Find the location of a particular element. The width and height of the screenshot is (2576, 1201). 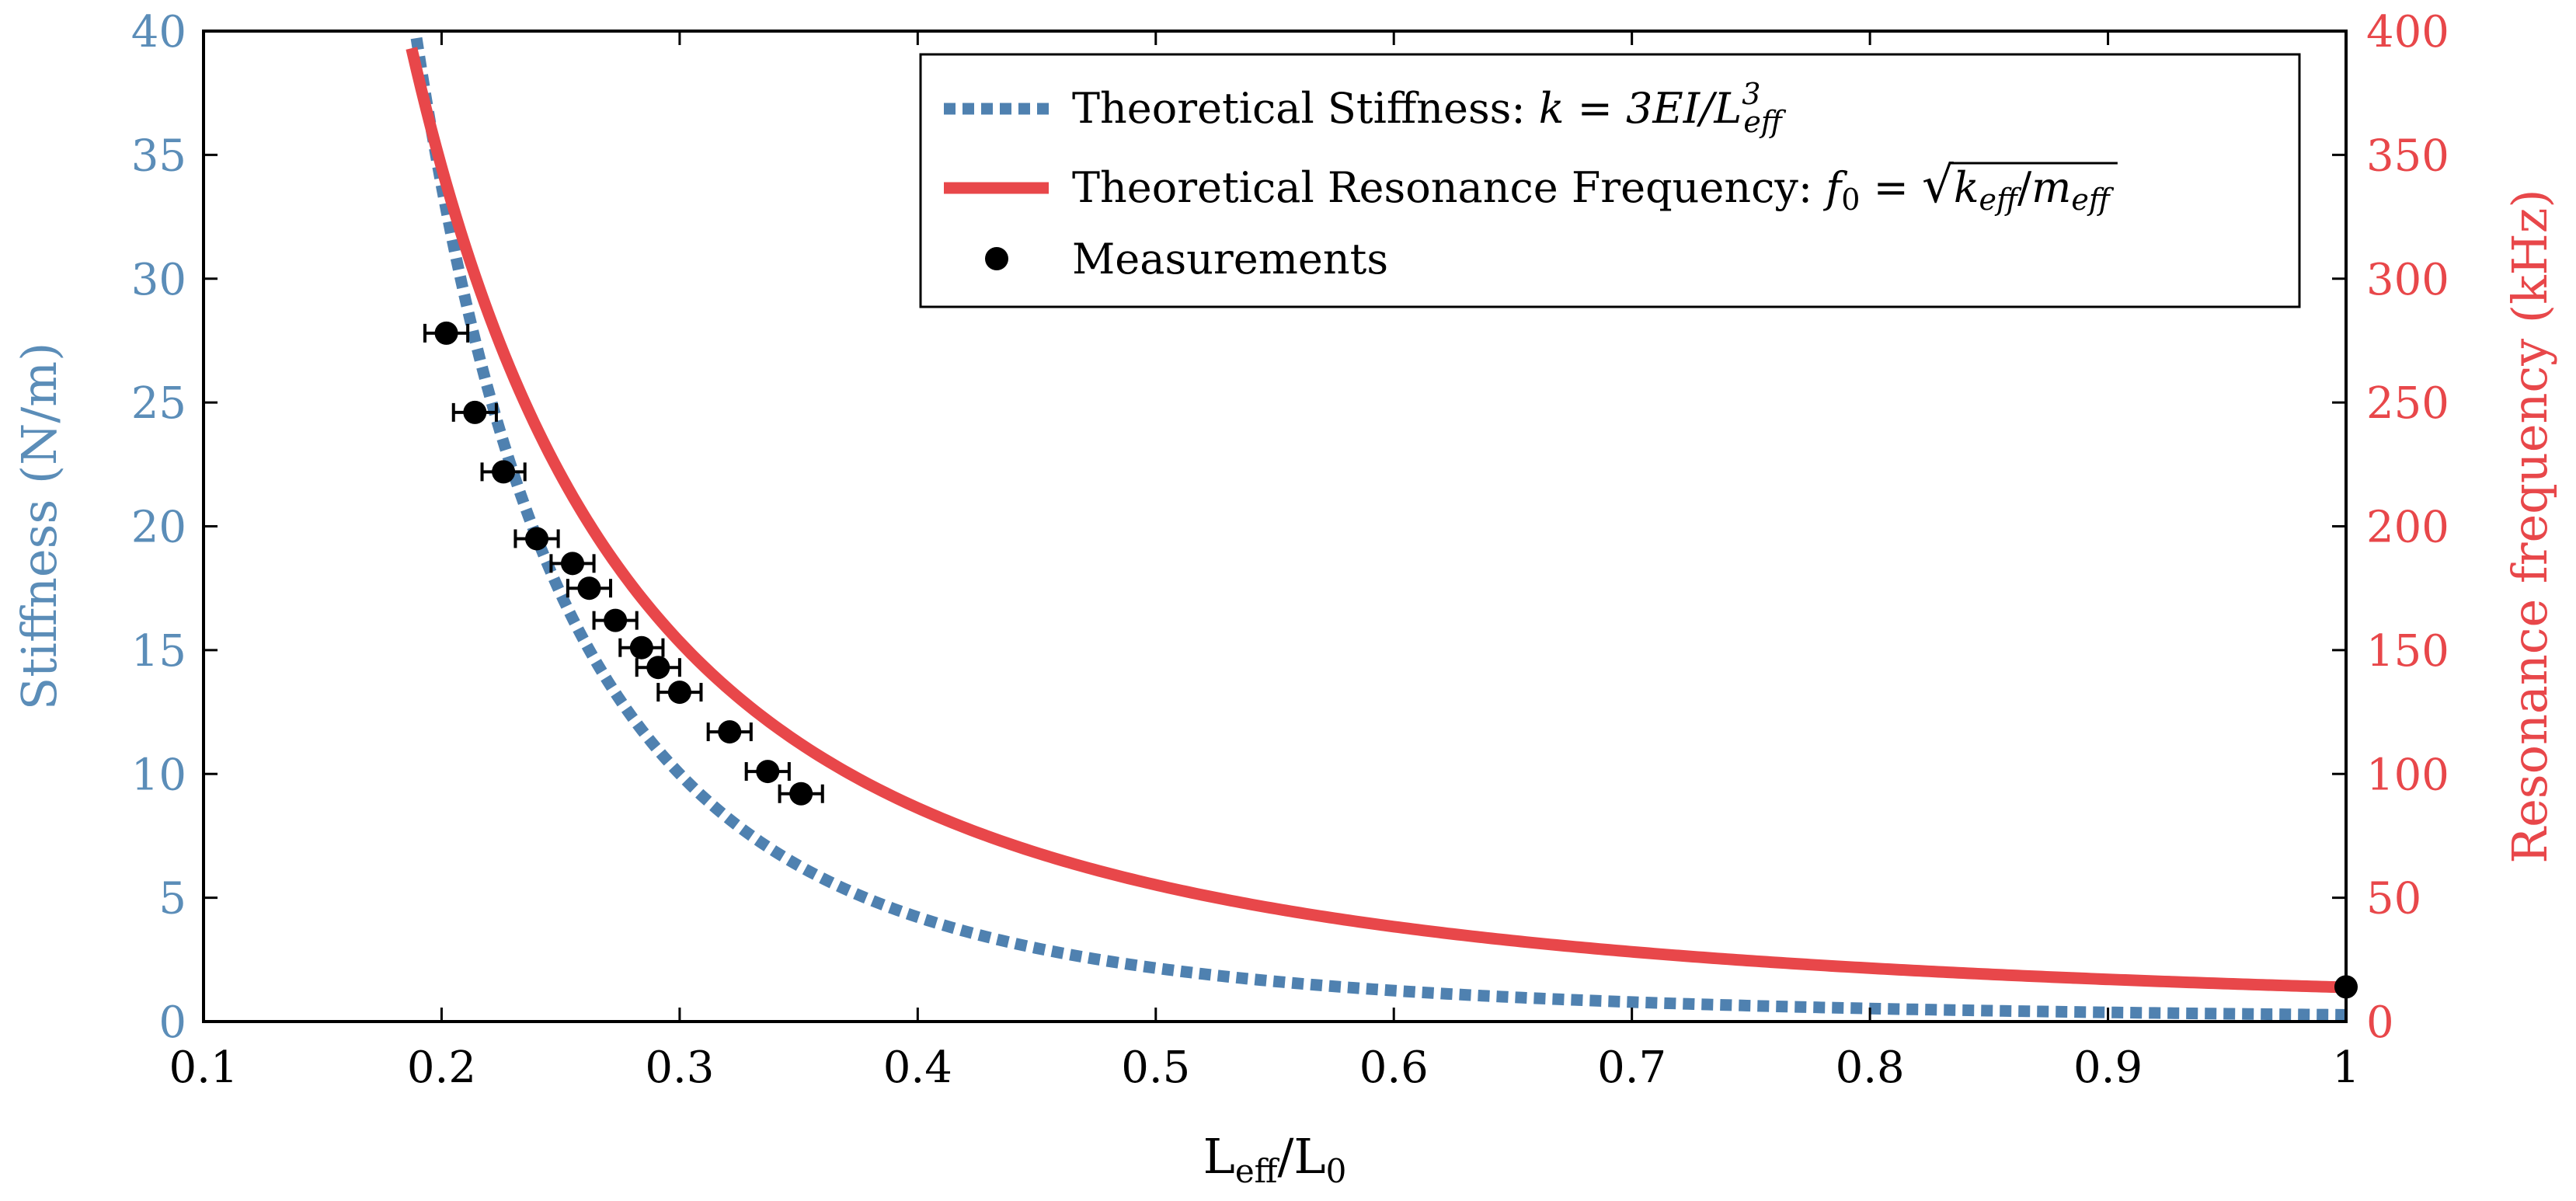

legend-stiffness-formula: k = 3EI/L is located at coordinates (1640, 108).